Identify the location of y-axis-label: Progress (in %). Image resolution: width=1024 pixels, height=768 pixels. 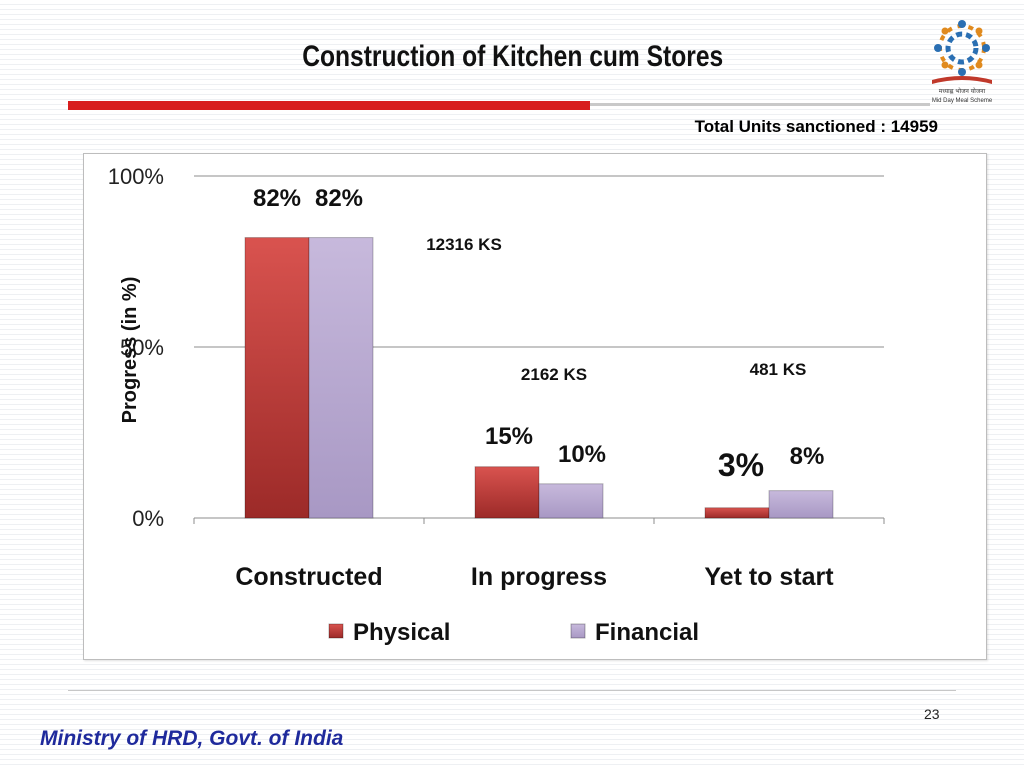
(130, 350).